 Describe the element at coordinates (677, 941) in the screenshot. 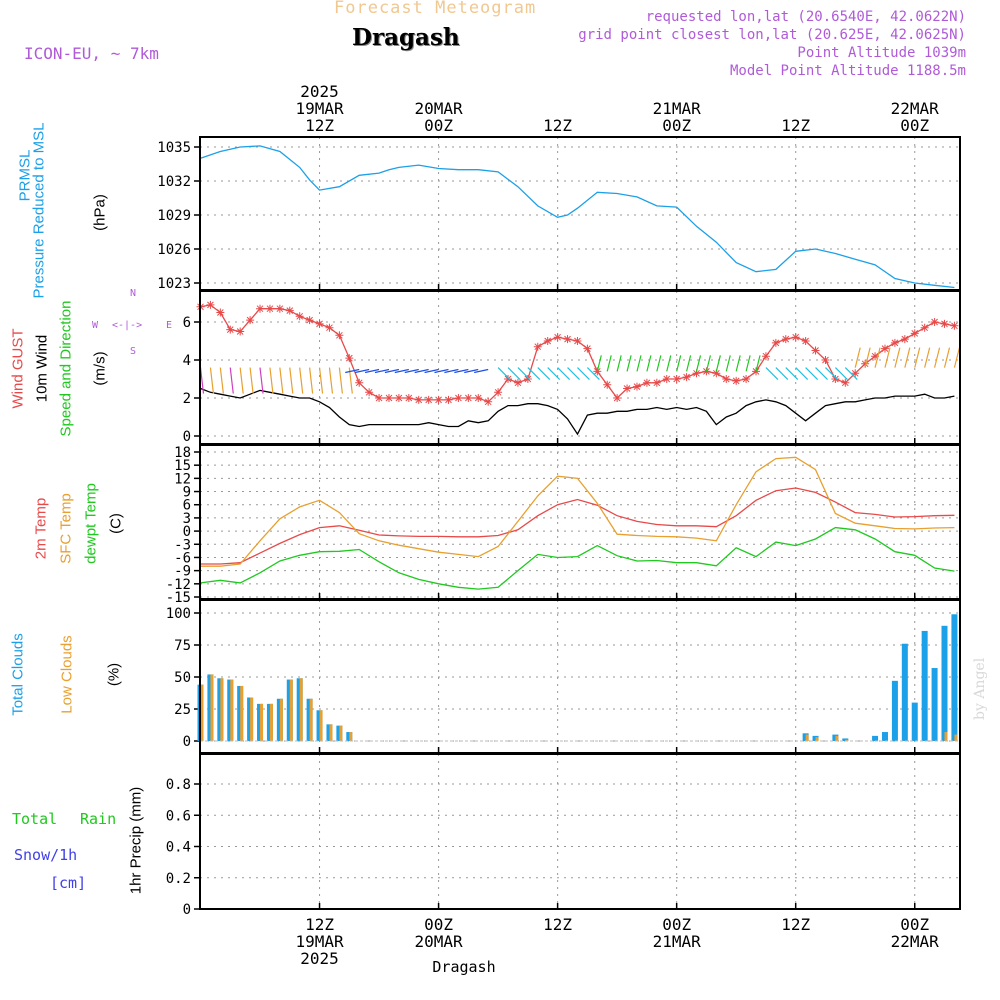

I see `bottom-time-label: 21MAR` at that location.